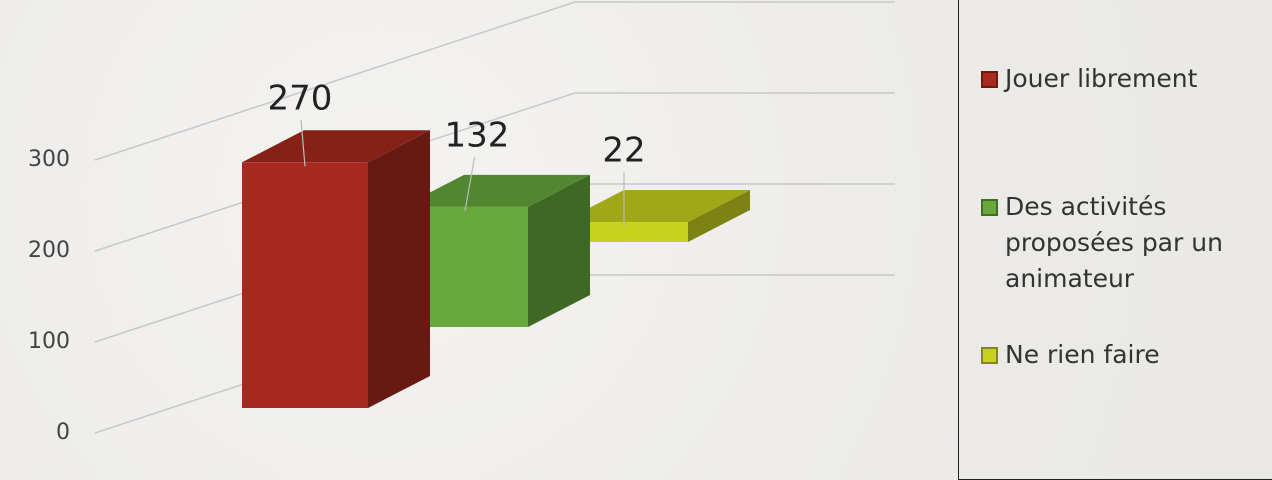 This screenshot has height=480, width=1272. I want to click on y-tick-label: 0, so click(63, 432).